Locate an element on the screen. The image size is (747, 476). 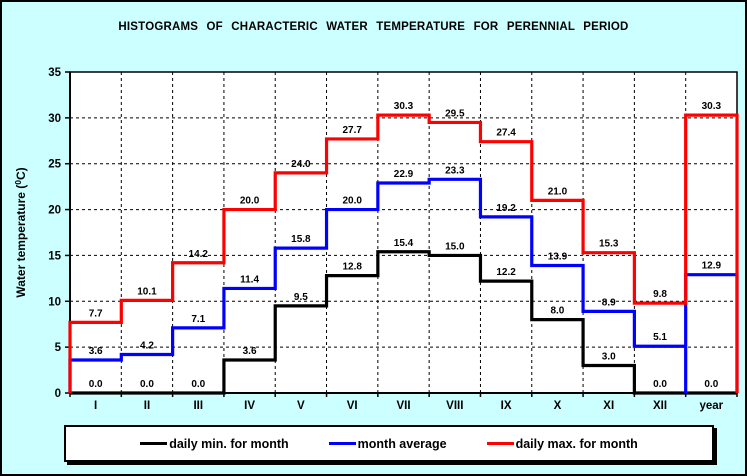
value-label: 7.1 is located at coordinates (198, 319).